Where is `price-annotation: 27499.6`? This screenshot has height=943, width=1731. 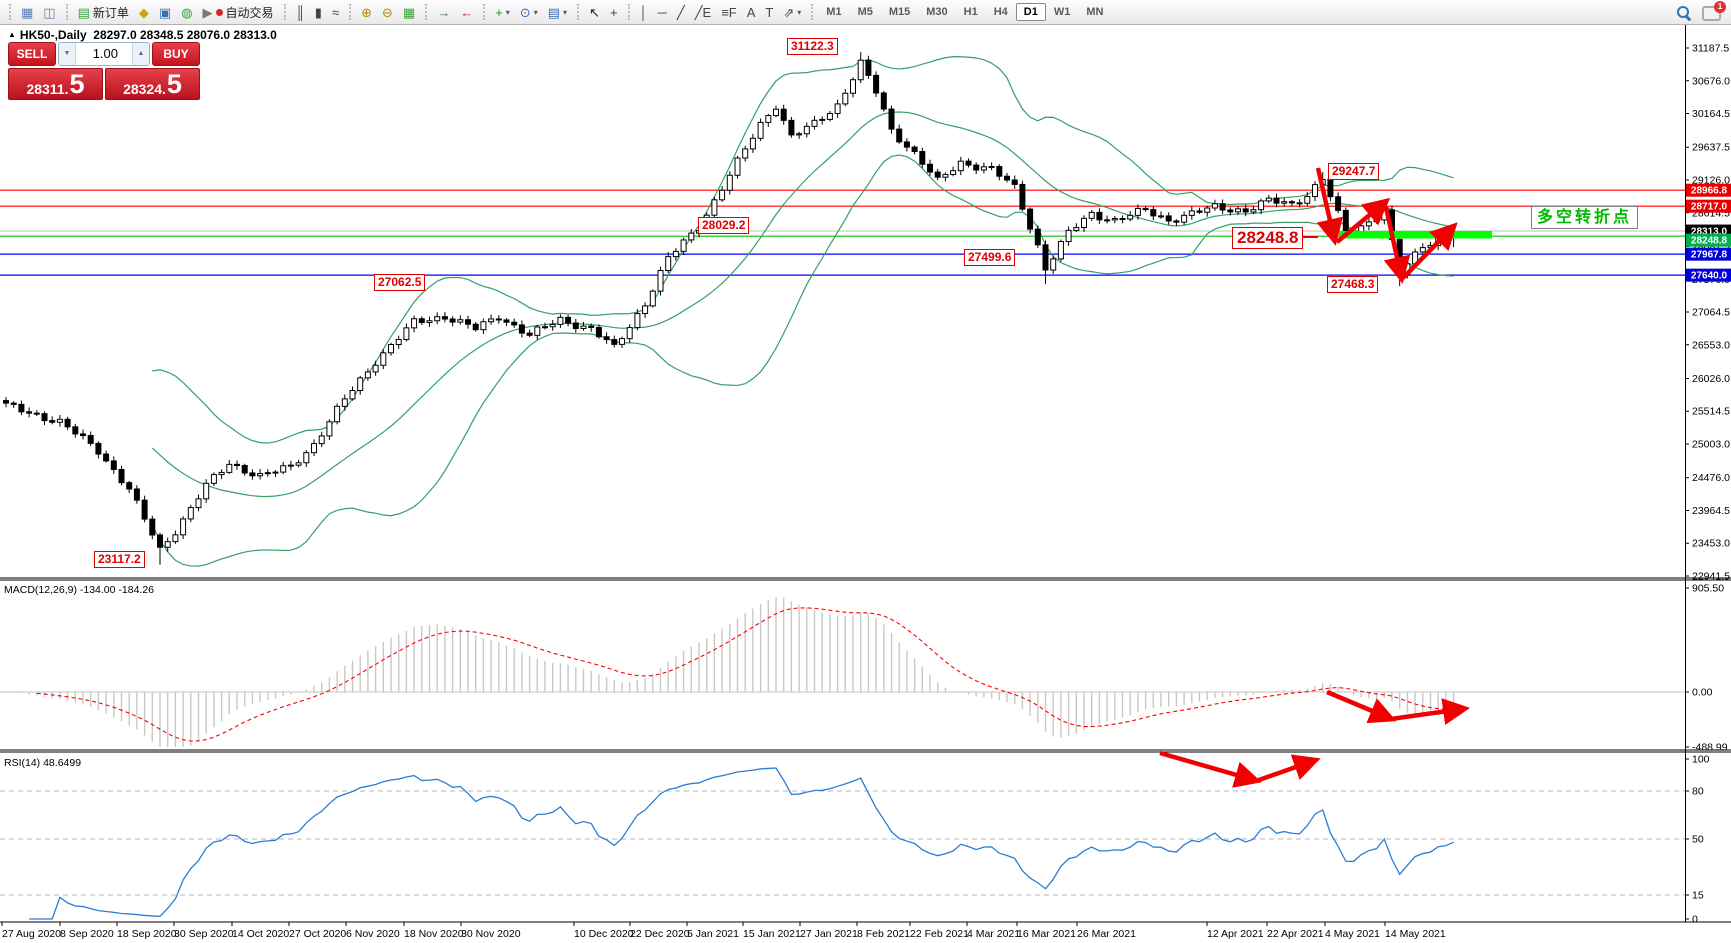
price-annotation: 27499.6 is located at coordinates (990, 257).